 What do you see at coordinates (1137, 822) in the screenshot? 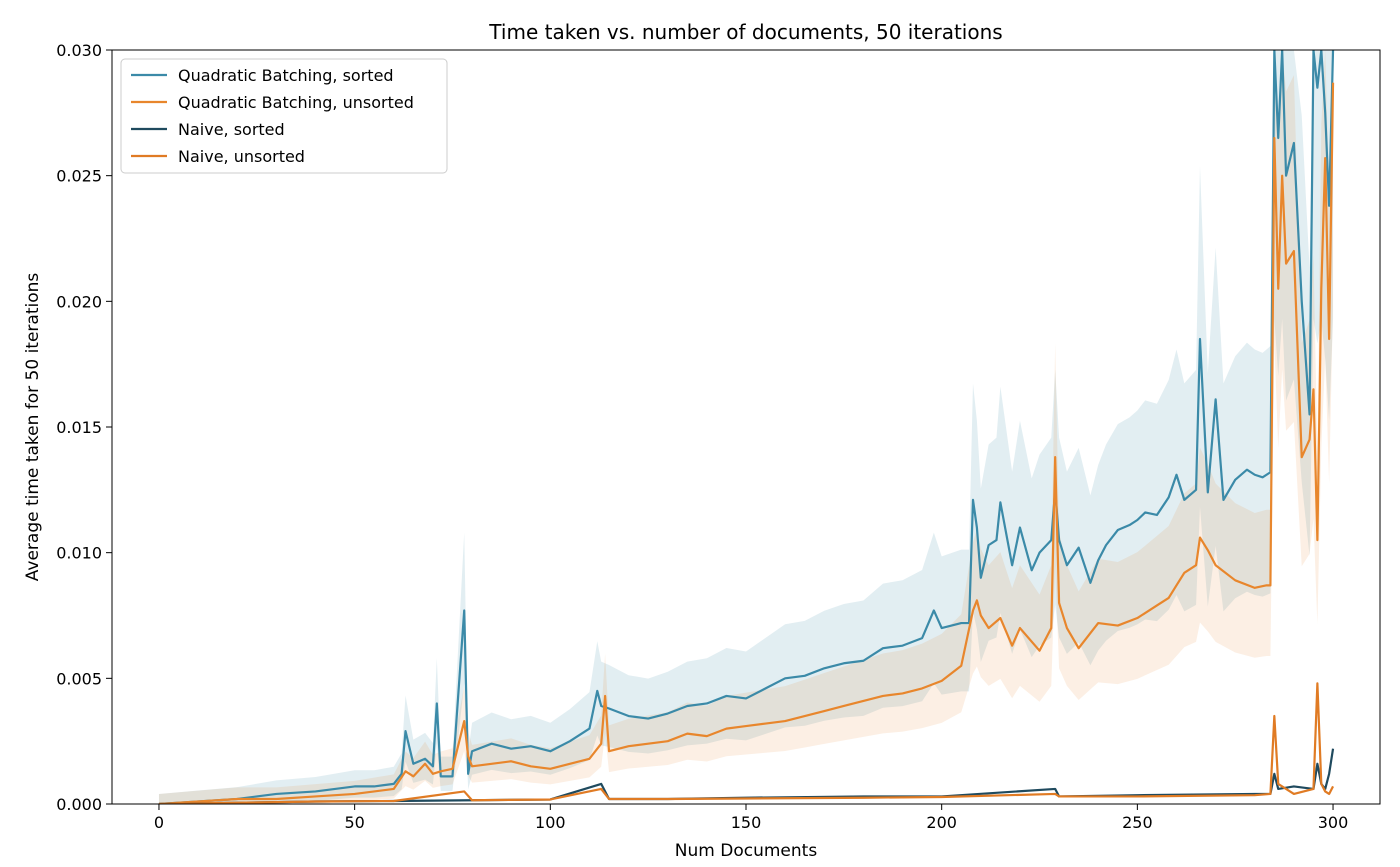
I see `x-tick-label: 250` at bounding box center [1137, 822].